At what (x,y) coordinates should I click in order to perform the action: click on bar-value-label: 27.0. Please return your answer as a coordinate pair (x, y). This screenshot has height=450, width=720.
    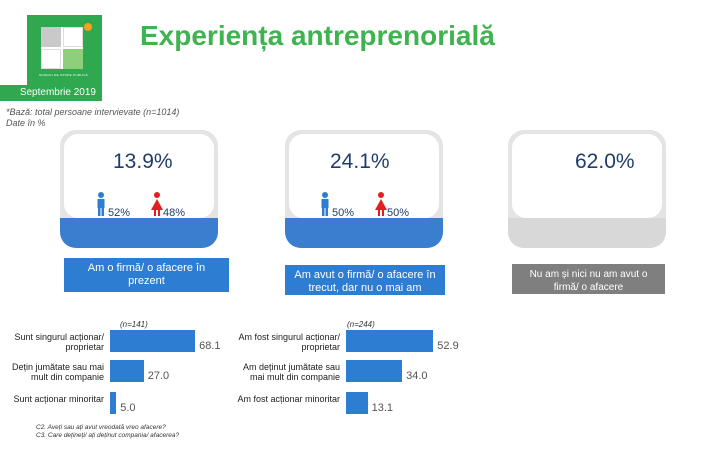
    Looking at the image, I should click on (158, 376).